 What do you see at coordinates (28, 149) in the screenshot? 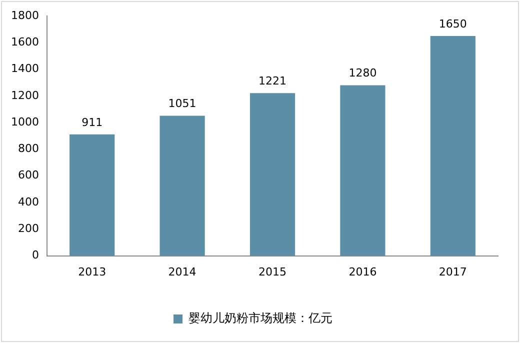
I see `y-tick-label: 800` at bounding box center [28, 149].